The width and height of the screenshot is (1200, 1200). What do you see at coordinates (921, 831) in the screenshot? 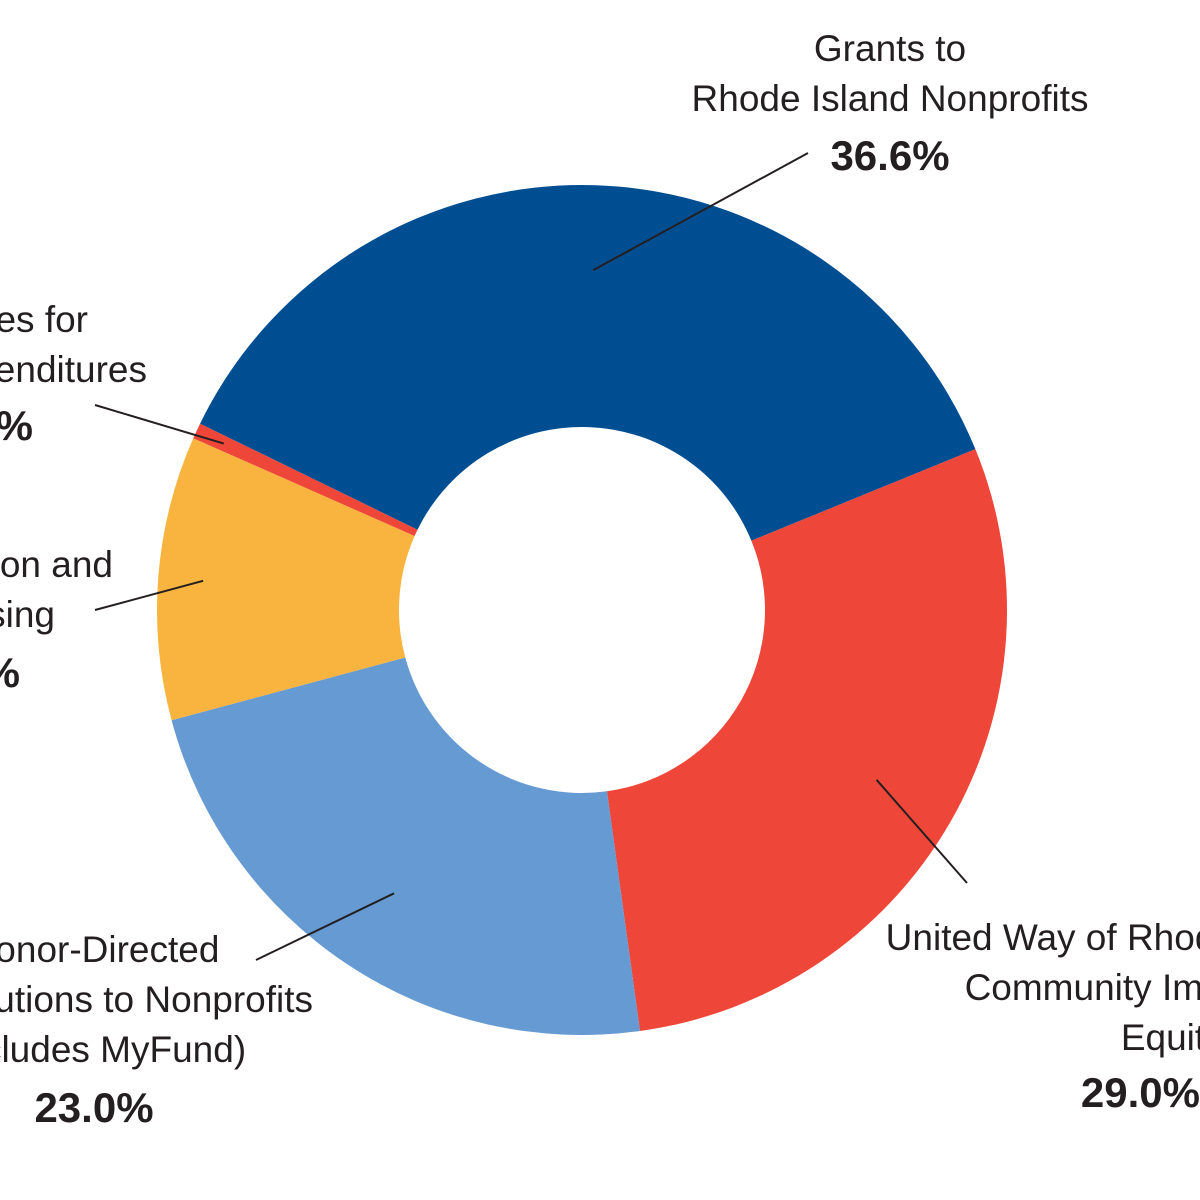
I see `leader-line-united_way` at bounding box center [921, 831].